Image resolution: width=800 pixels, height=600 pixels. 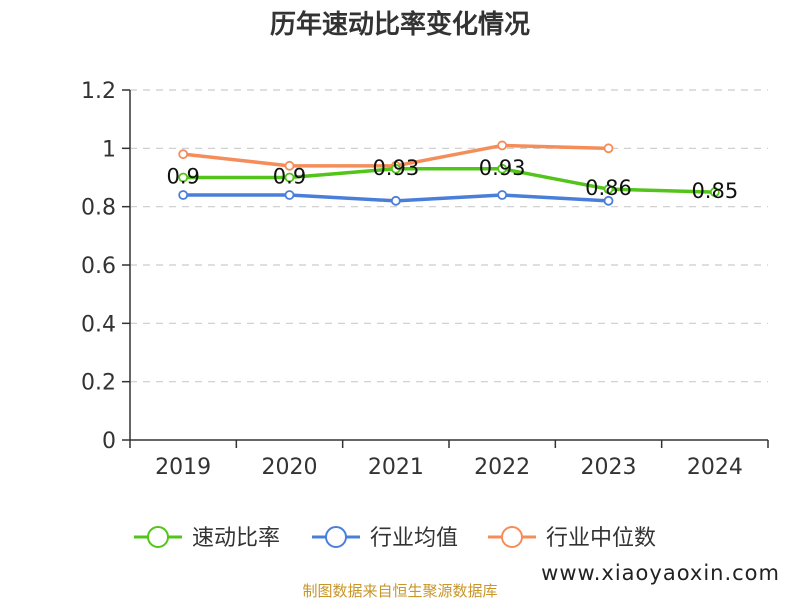 I want to click on x-tick-label: 2023, so click(x=609, y=467).